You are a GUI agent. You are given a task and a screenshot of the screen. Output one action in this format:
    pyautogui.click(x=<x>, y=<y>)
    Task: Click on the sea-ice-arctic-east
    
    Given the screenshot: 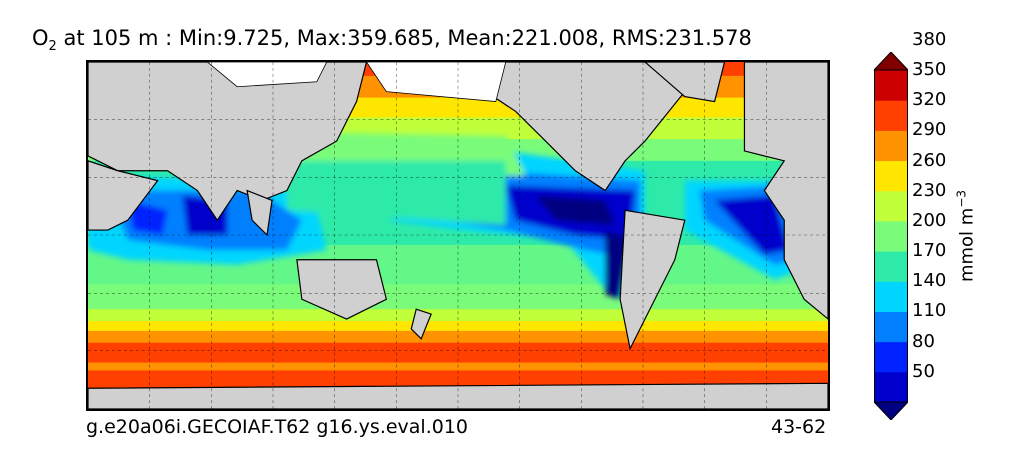 What is the action you would take?
    pyautogui.click(x=436, y=82)
    